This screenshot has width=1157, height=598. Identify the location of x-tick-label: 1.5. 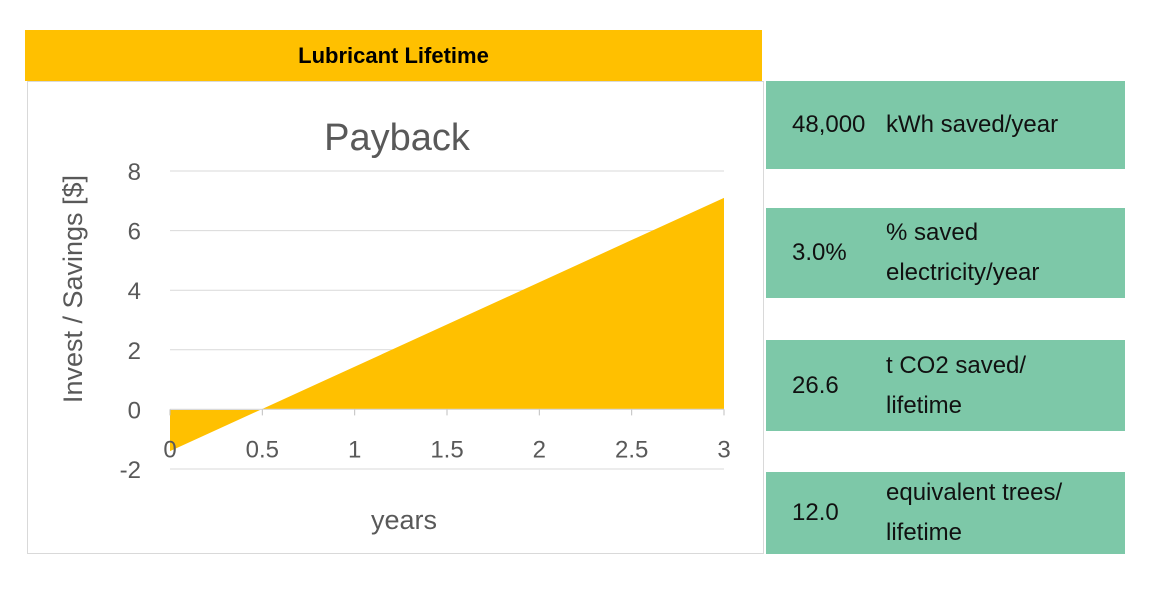
(446, 449).